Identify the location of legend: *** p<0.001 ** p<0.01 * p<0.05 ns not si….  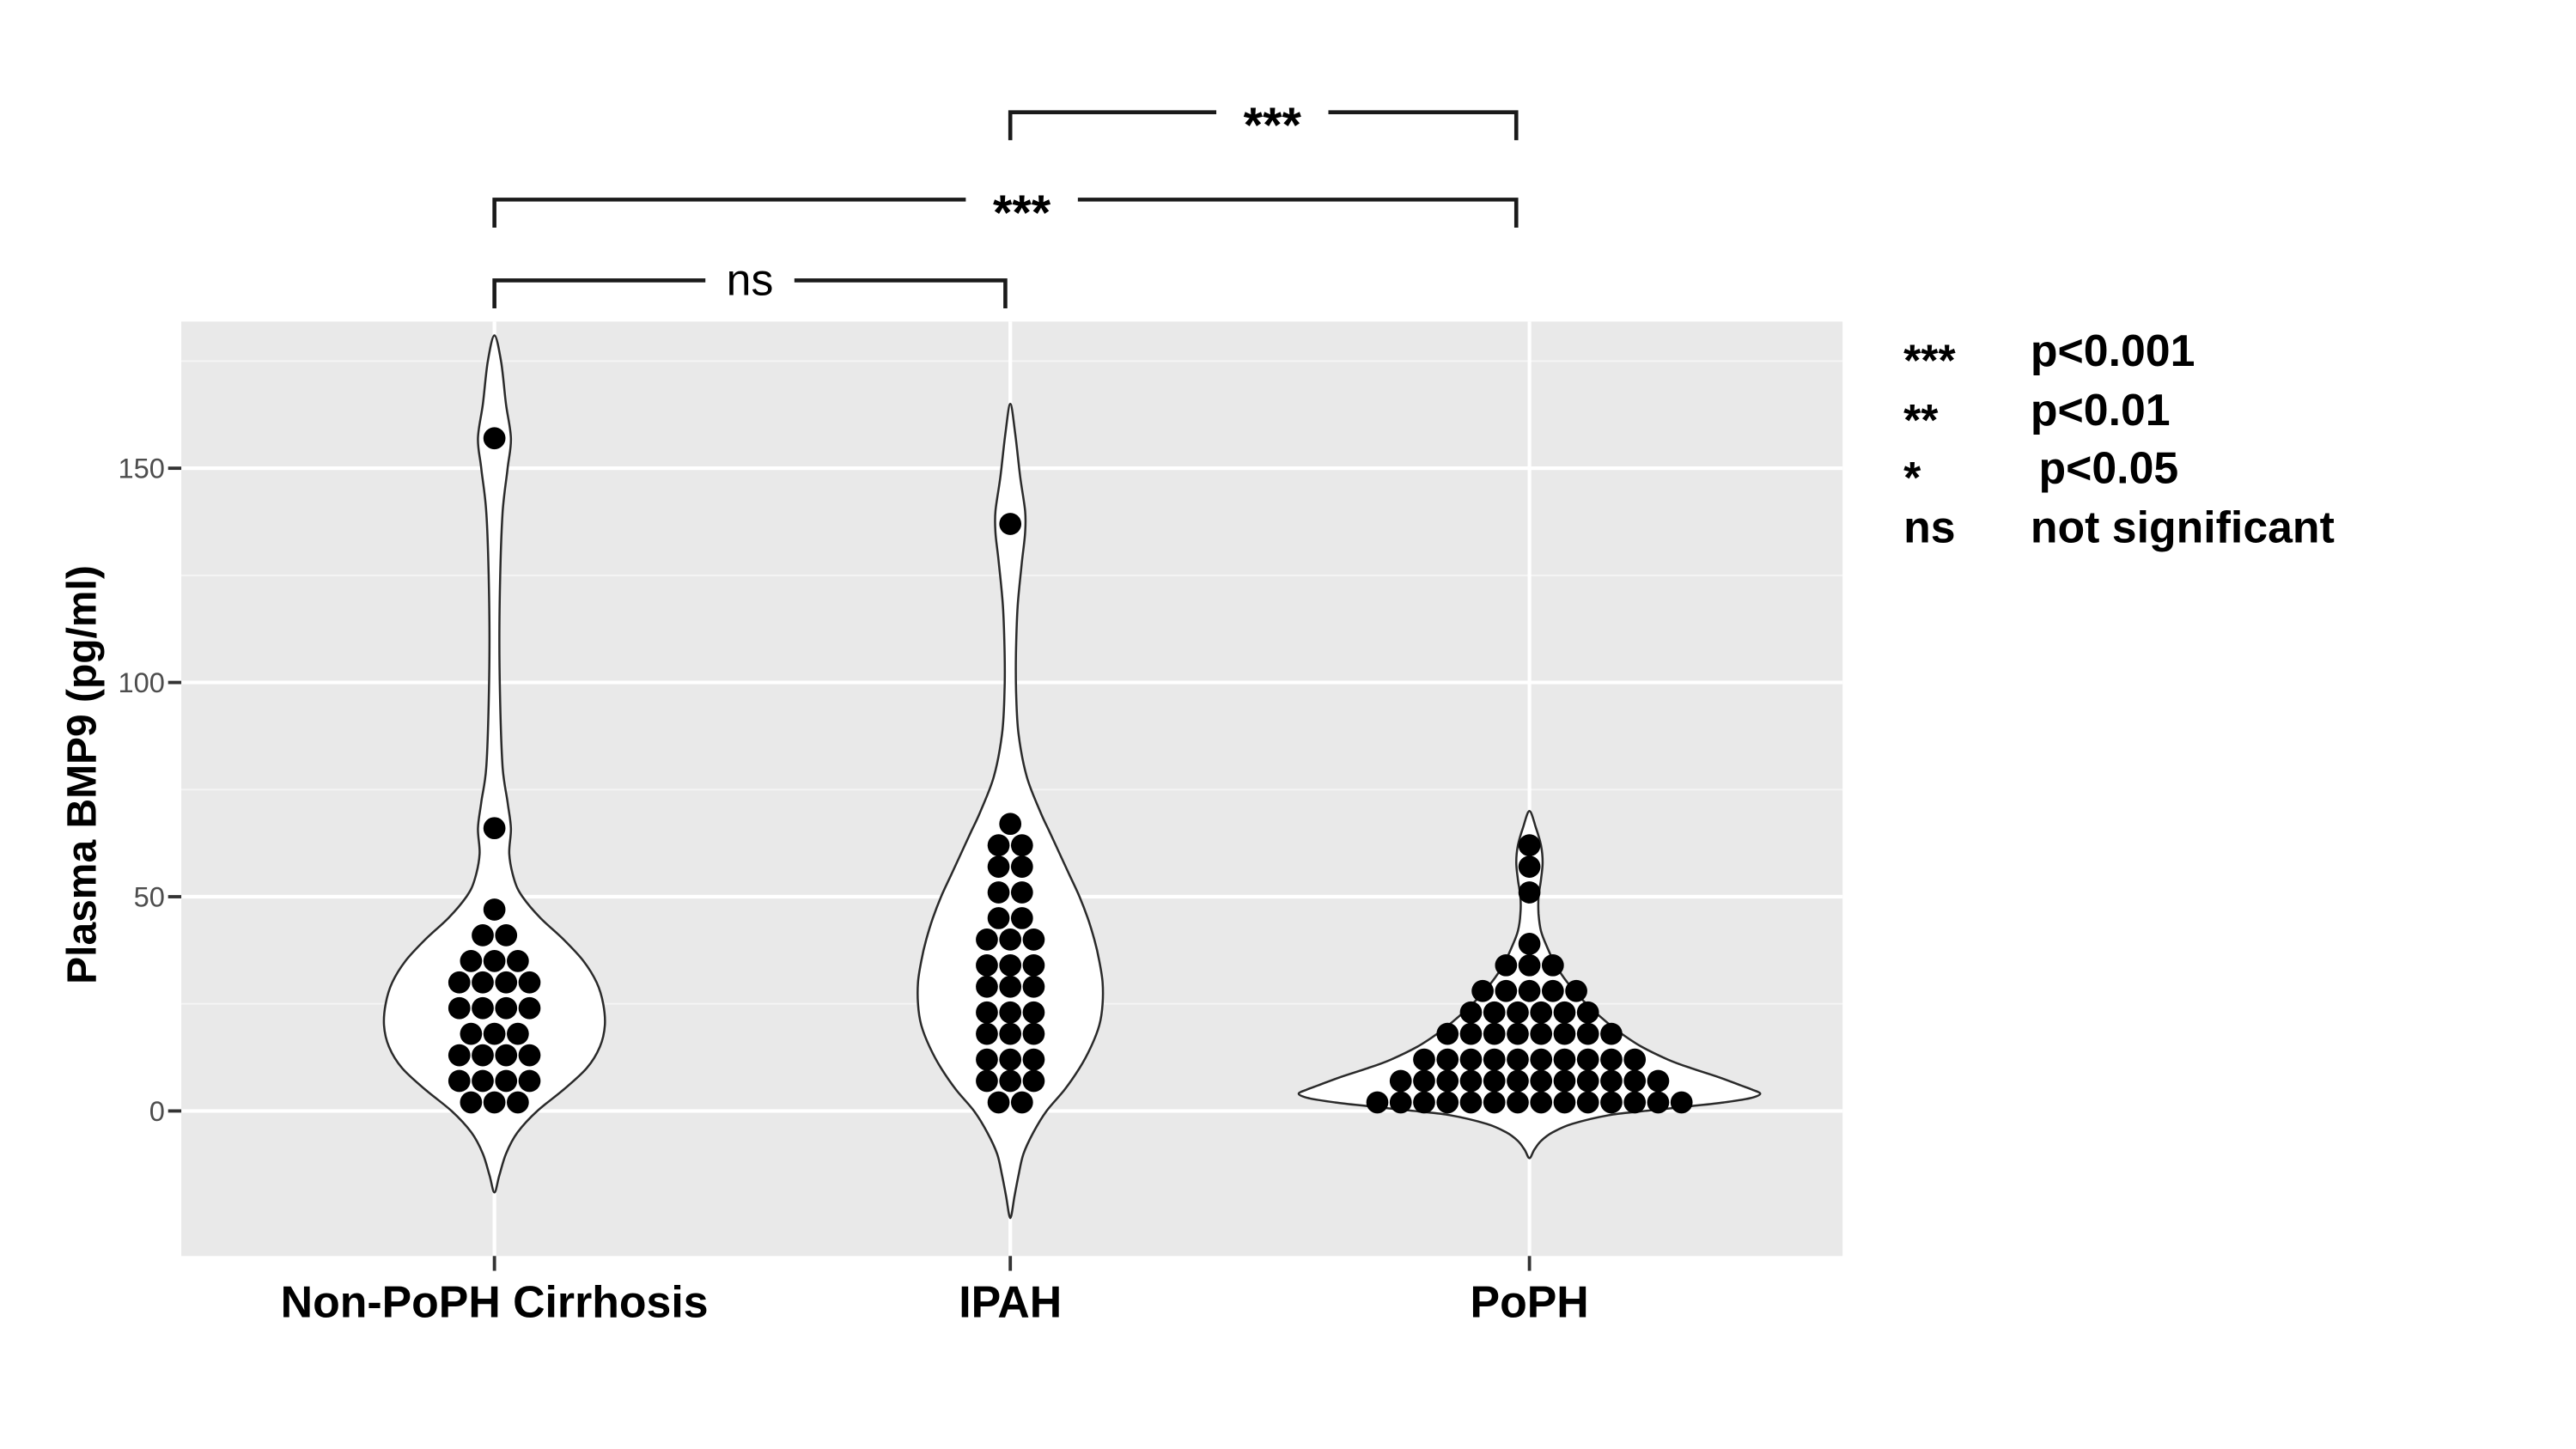
(2119, 438).